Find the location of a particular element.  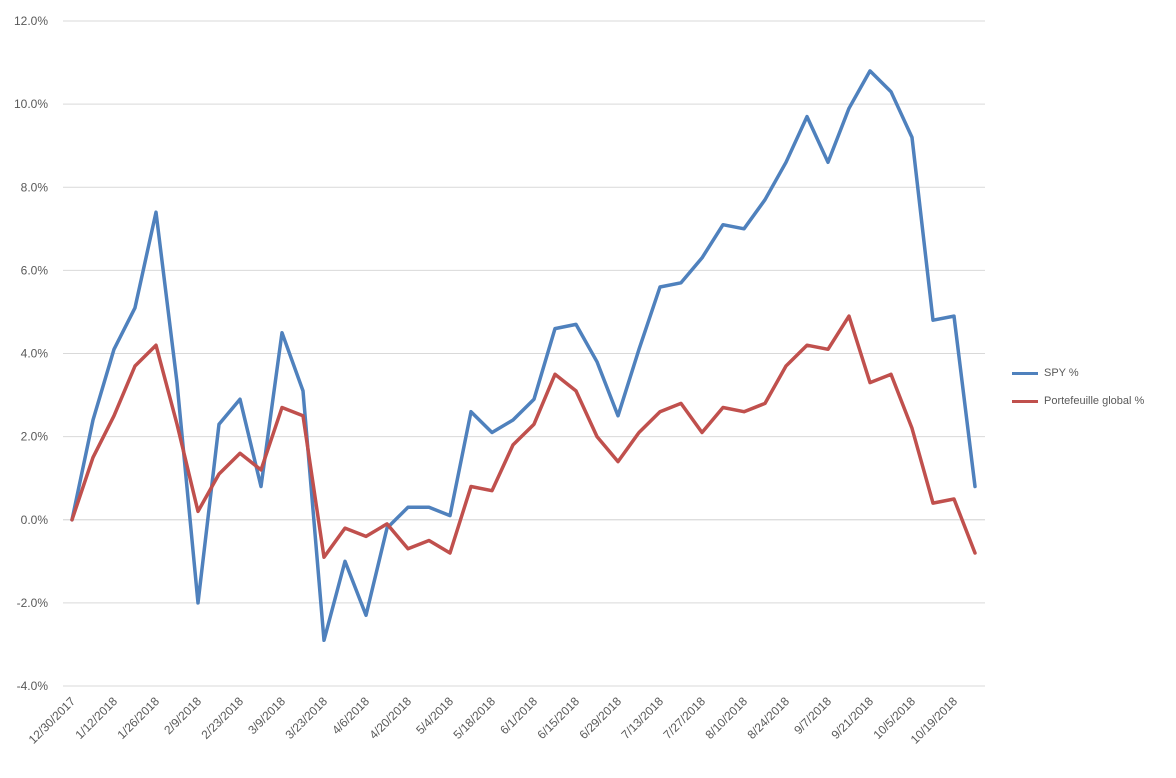

y-tick-label: 12.0% is located at coordinates (31, 21).